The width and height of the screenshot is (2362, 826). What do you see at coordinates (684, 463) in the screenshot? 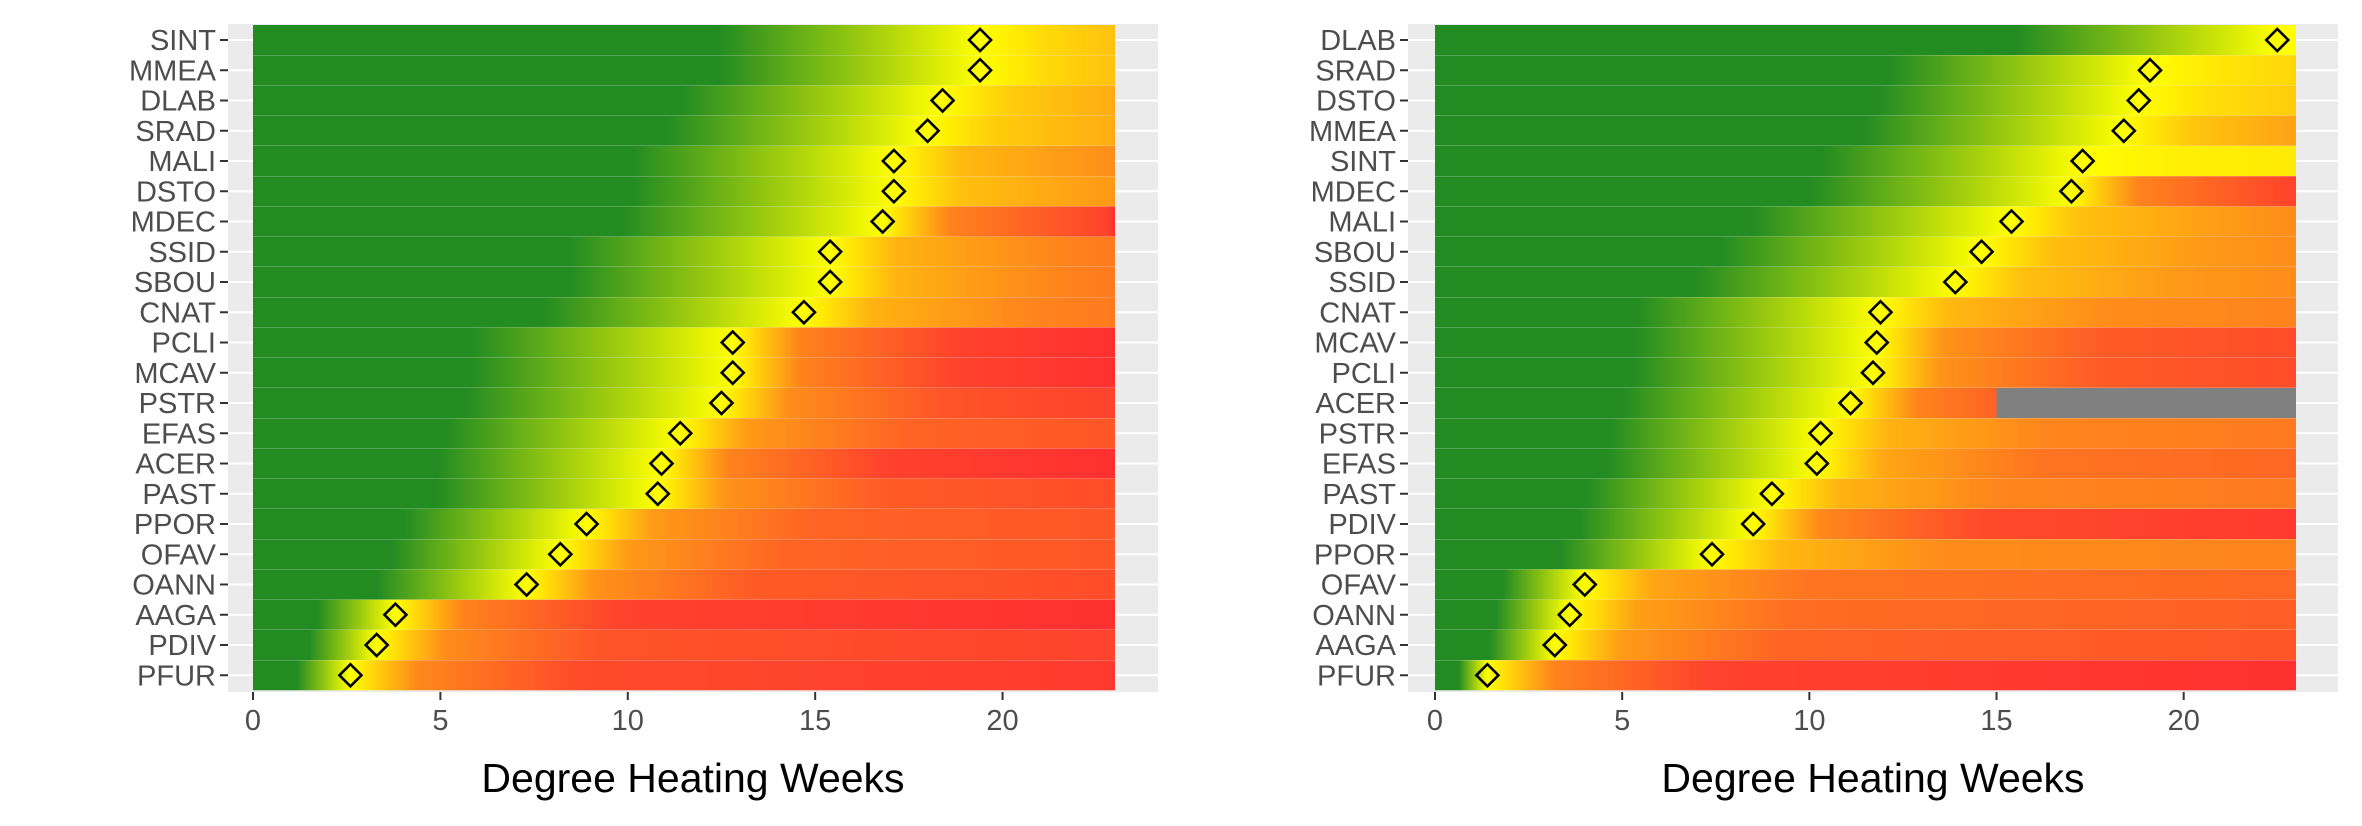
I see `heatmap-row-acer` at bounding box center [684, 463].